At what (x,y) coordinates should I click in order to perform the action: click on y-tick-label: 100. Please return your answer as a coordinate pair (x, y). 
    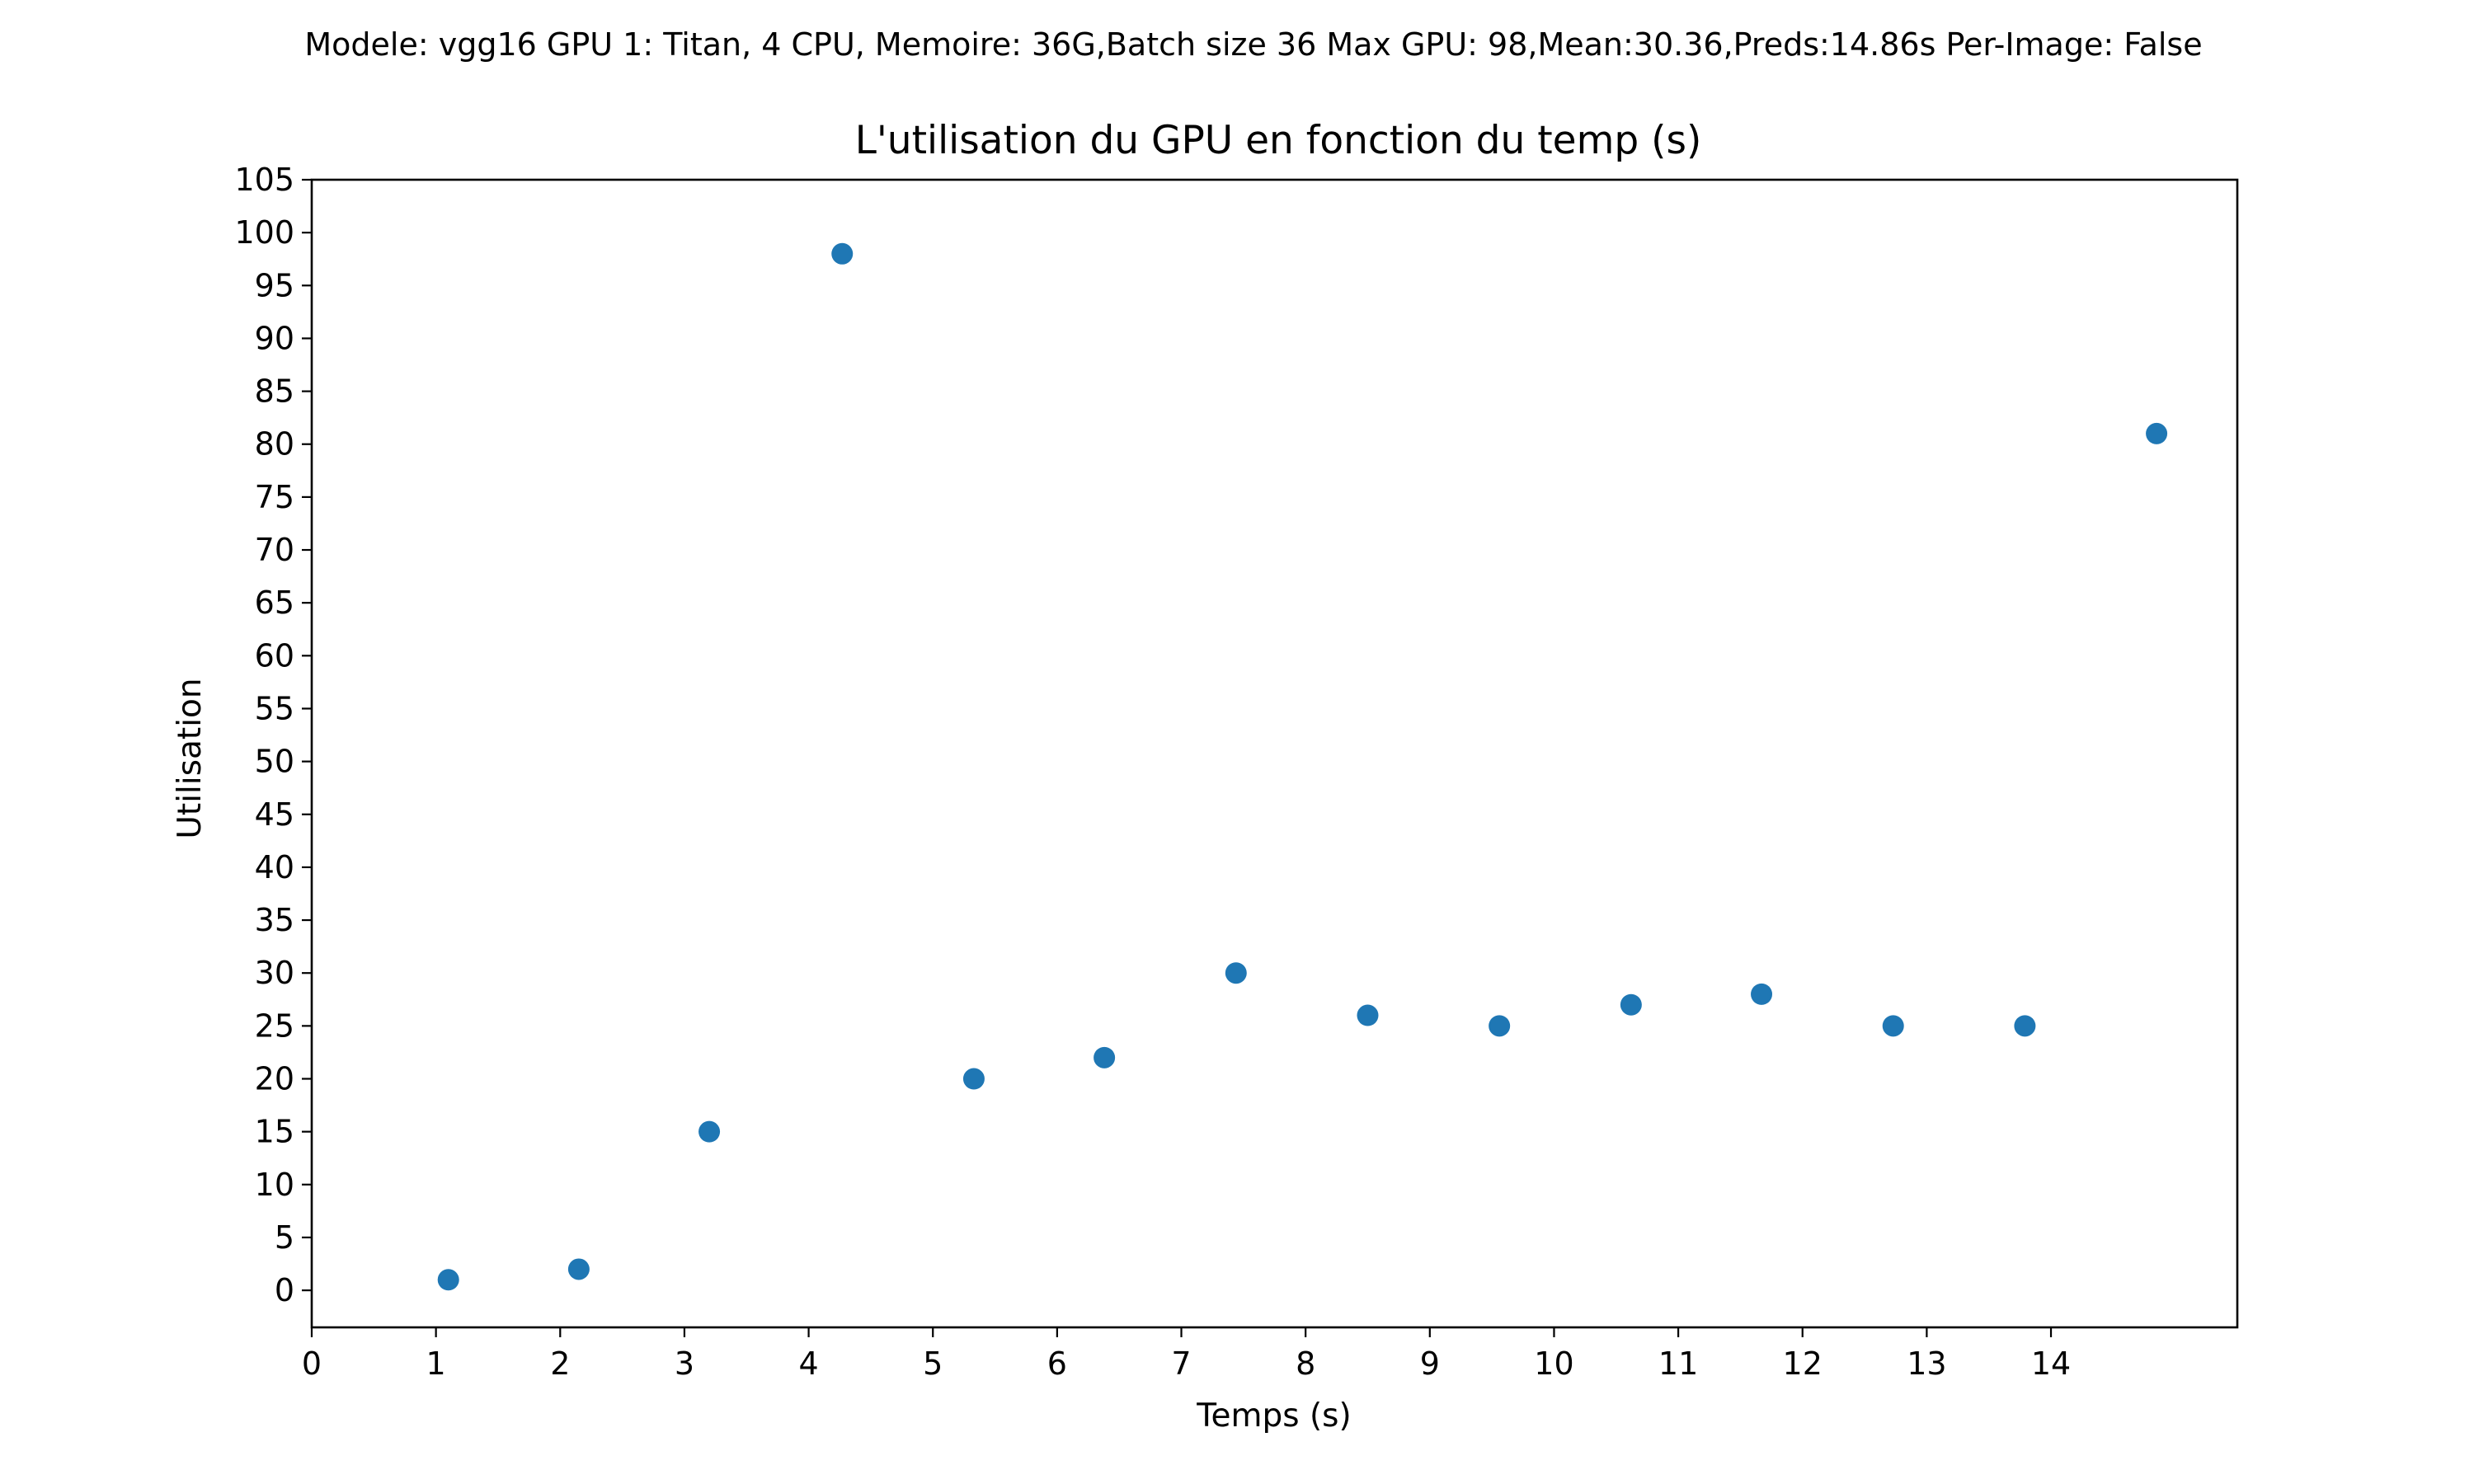
    Looking at the image, I should click on (264, 233).